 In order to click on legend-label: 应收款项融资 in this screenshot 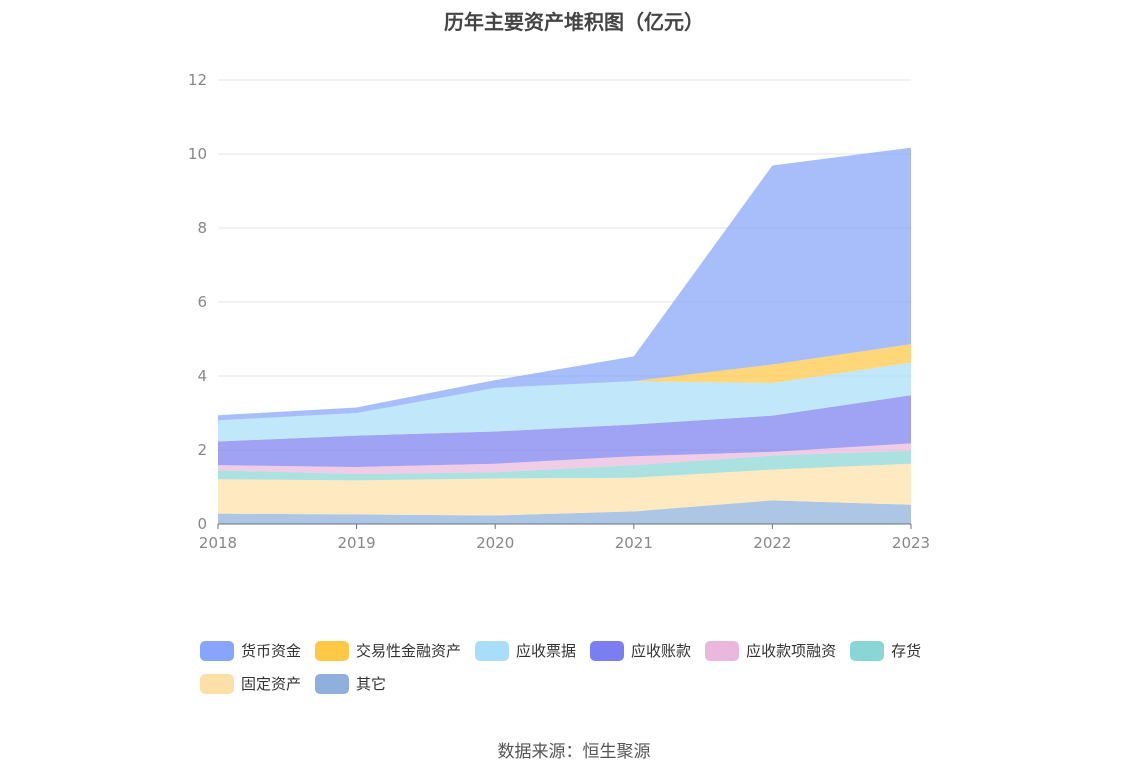, I will do `click(791, 651)`.